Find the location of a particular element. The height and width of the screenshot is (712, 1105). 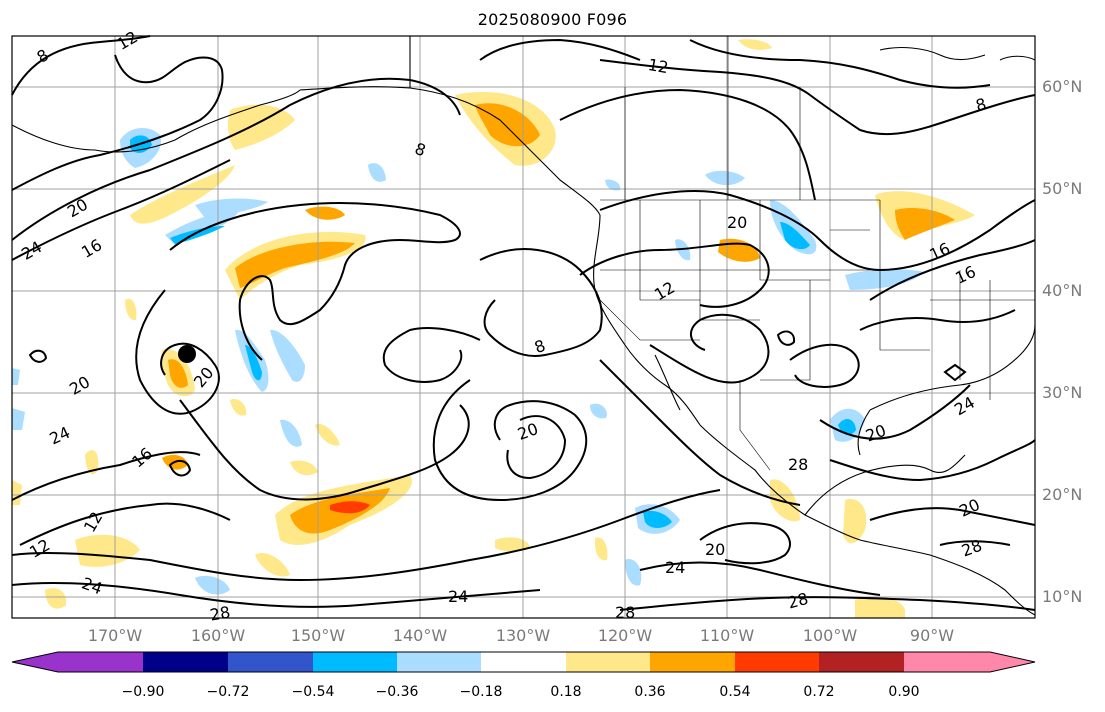

lon-label: 110°W is located at coordinates (727, 635).